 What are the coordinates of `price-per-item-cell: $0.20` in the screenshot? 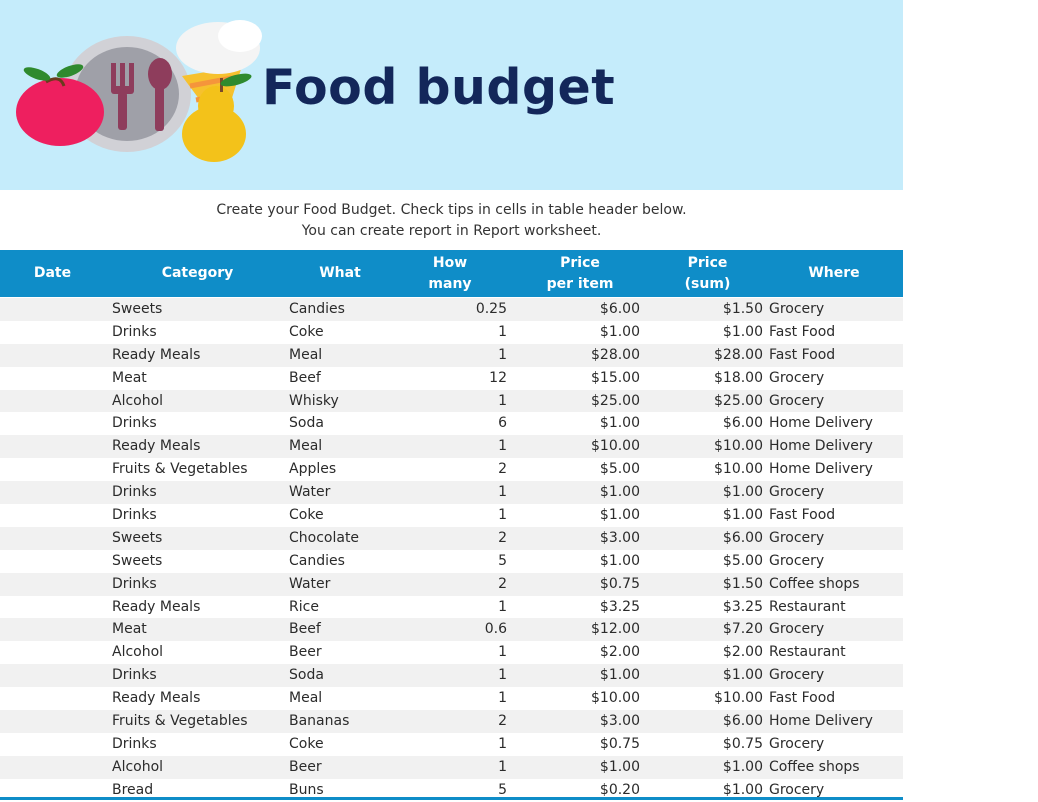 It's located at (619, 789).